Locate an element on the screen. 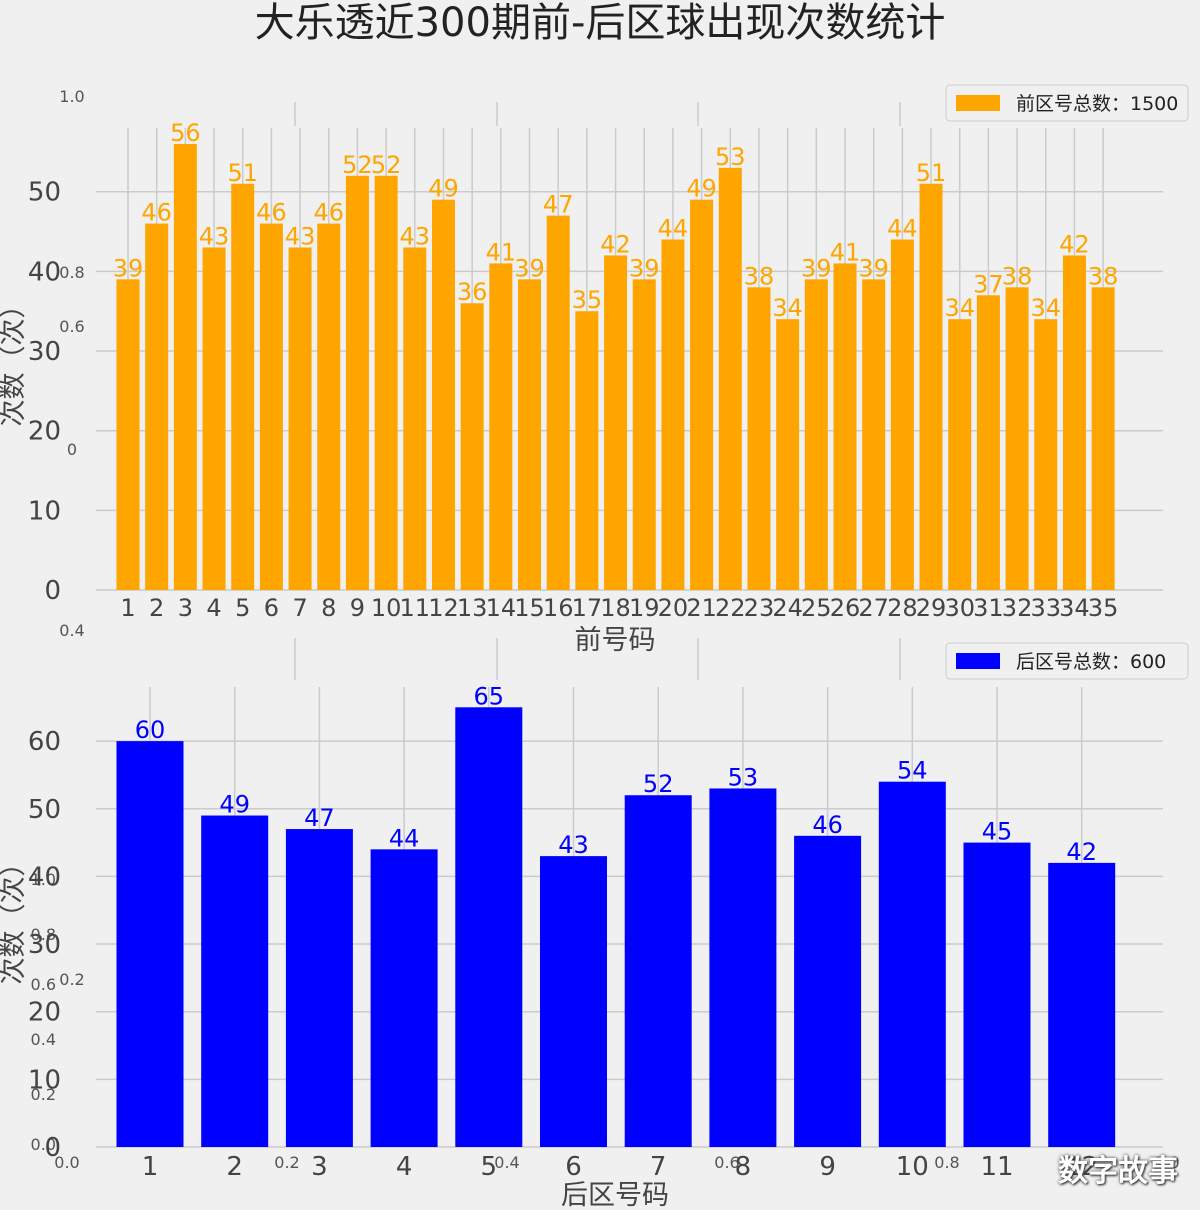  y-tick-label: 30 is located at coordinates (44, 945).